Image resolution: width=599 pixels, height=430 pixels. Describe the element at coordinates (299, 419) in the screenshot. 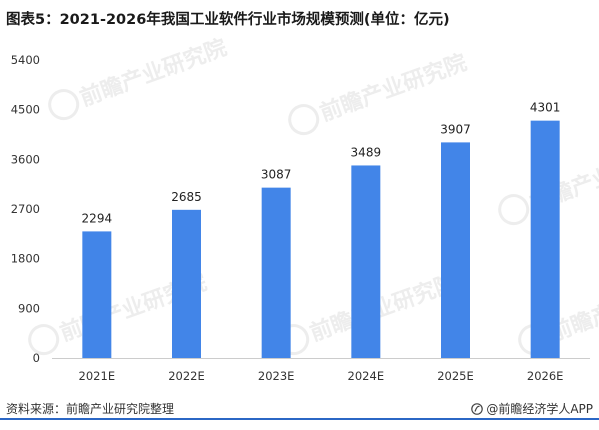

I see `footer-rule` at that location.